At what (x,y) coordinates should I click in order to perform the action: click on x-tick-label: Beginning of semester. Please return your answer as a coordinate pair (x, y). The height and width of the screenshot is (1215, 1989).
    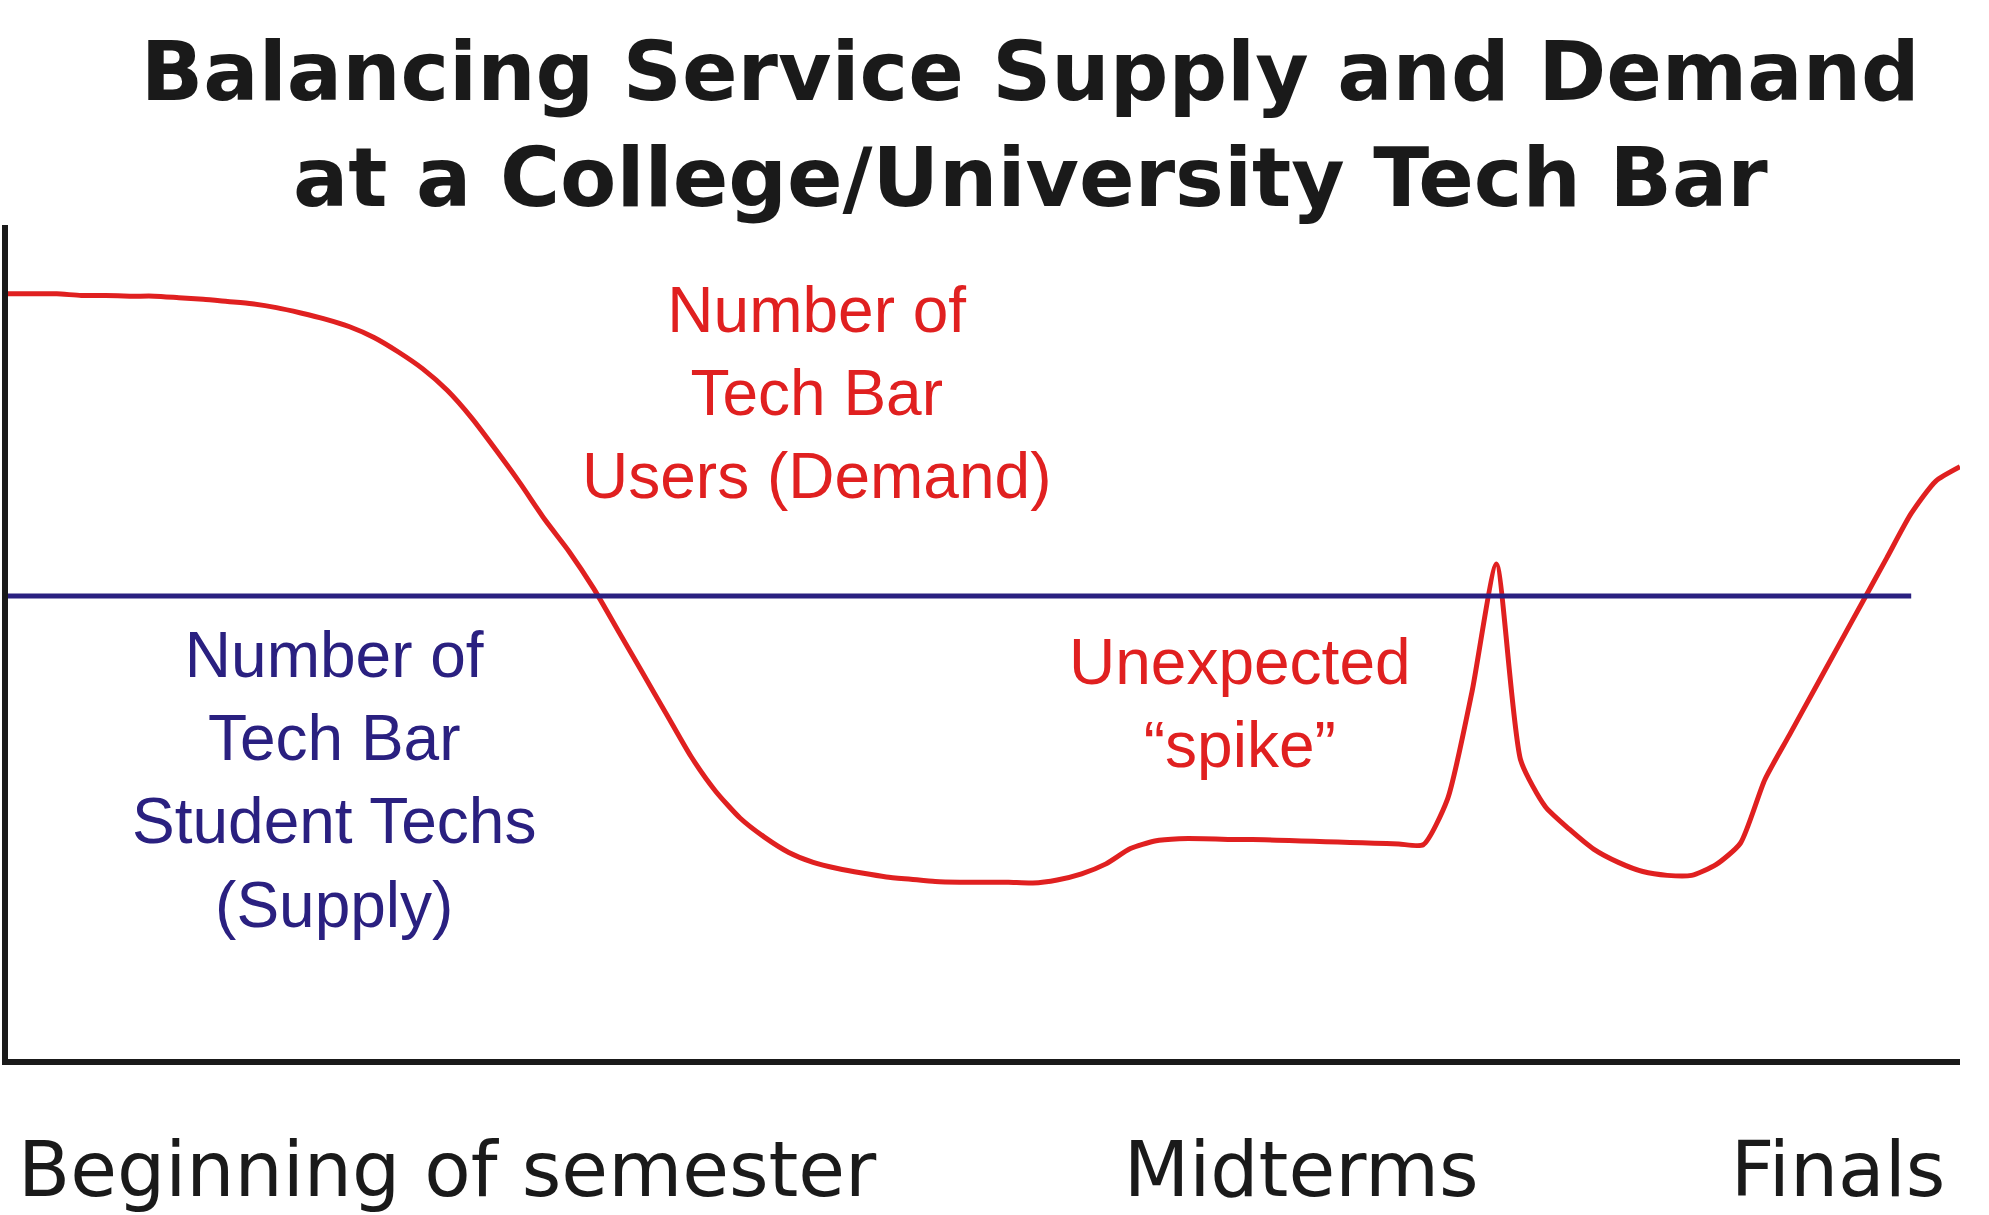
    Looking at the image, I should click on (448, 1170).